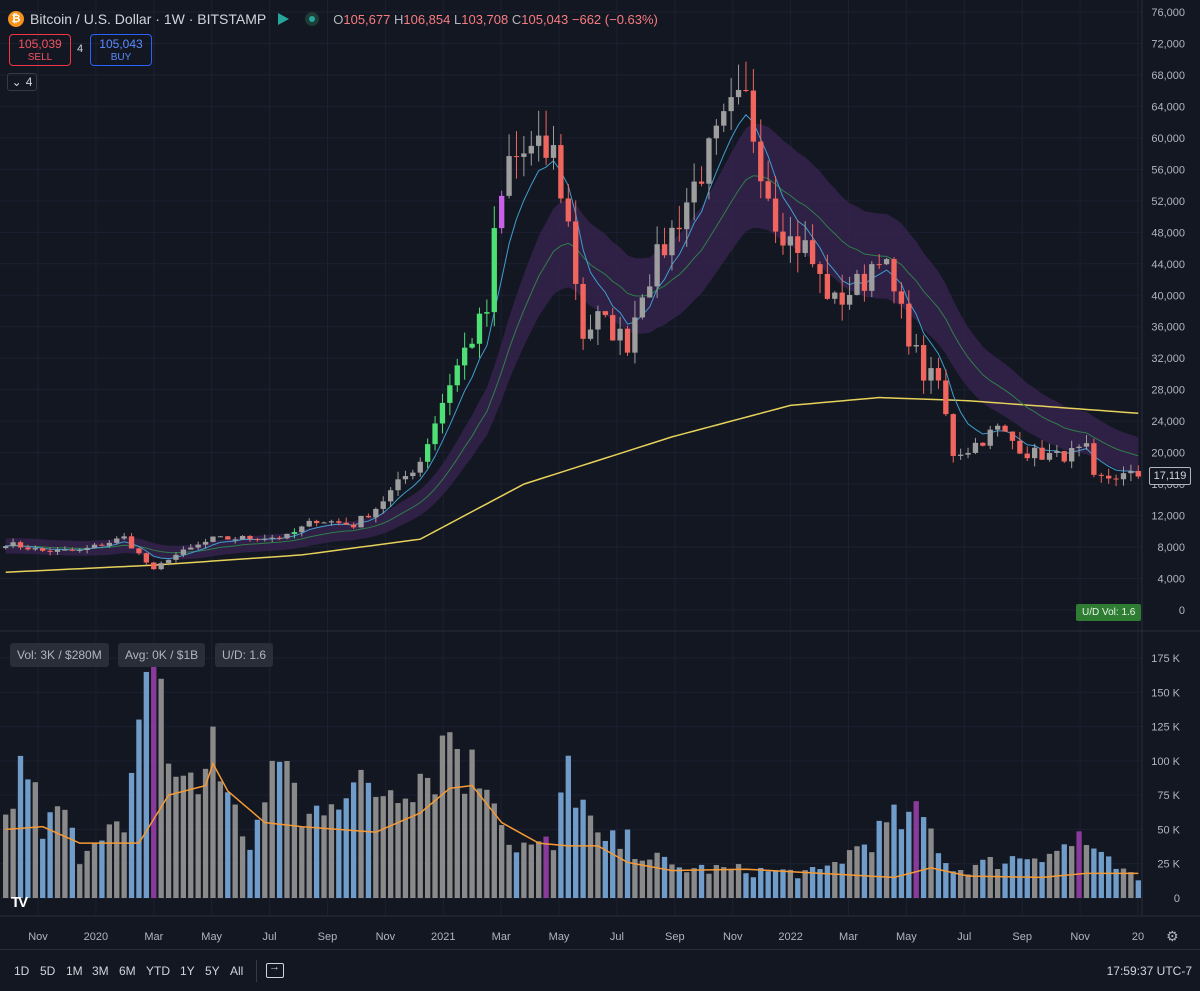 This screenshot has height=991, width=1200. Describe the element at coordinates (312, 19) in the screenshot. I see `market-status-icon` at that location.